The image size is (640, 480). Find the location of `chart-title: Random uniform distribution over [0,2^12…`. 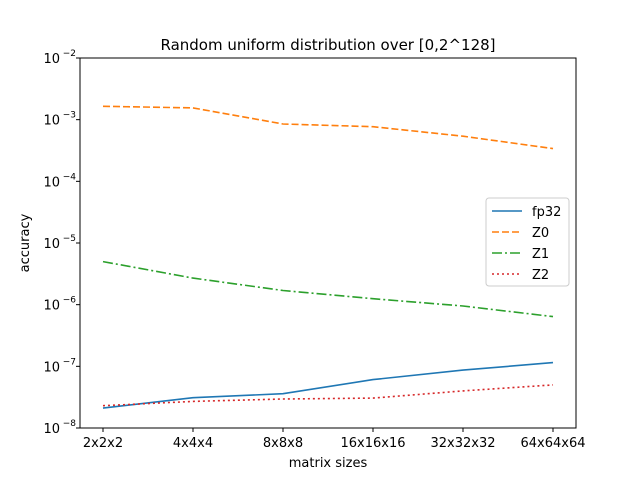

chart-title: Random uniform distribution over [0,2^12… is located at coordinates (327, 45).